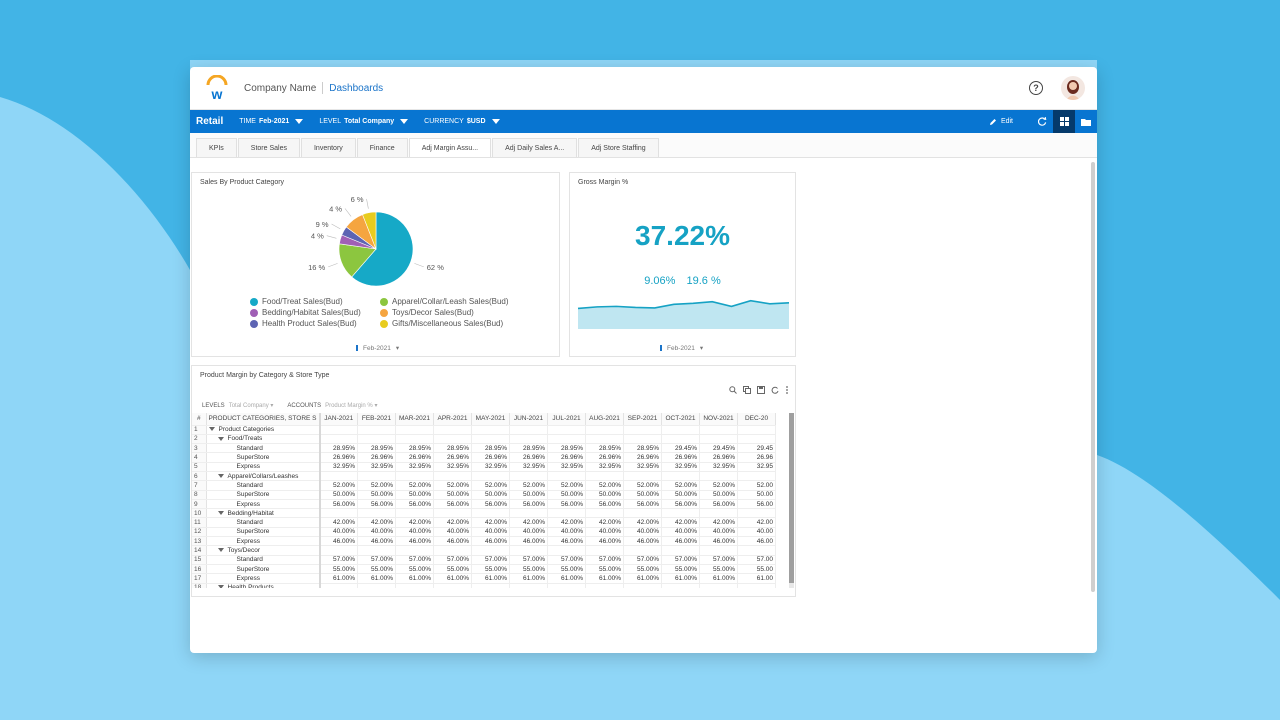 This screenshot has width=1280, height=720. I want to click on row-label: Product Categories, so click(263, 430).